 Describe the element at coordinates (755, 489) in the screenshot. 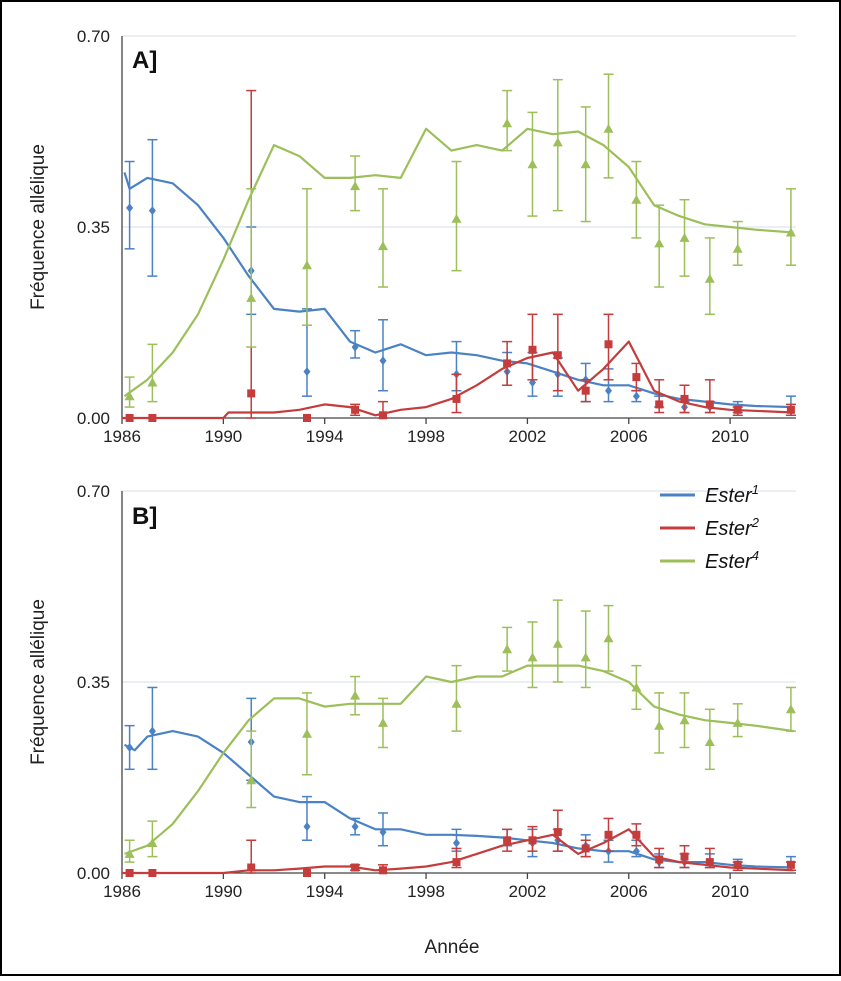

I see `legend-superscript: 1` at that location.